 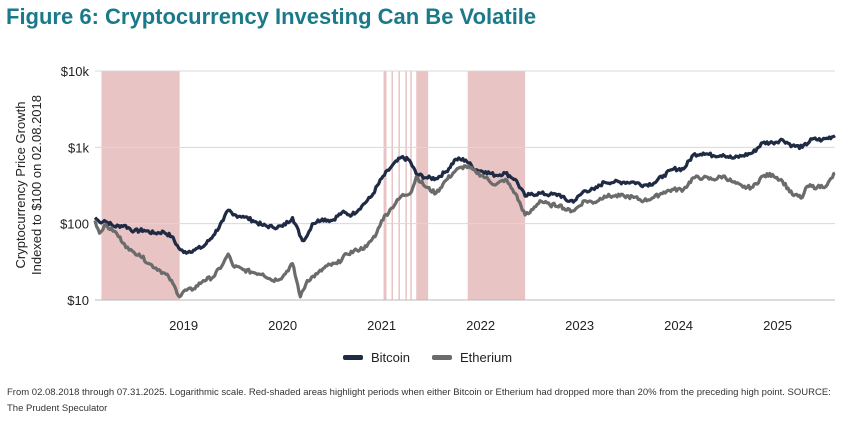 What do you see at coordinates (78, 300) in the screenshot?
I see `y-tick-label-0: $10` at bounding box center [78, 300].